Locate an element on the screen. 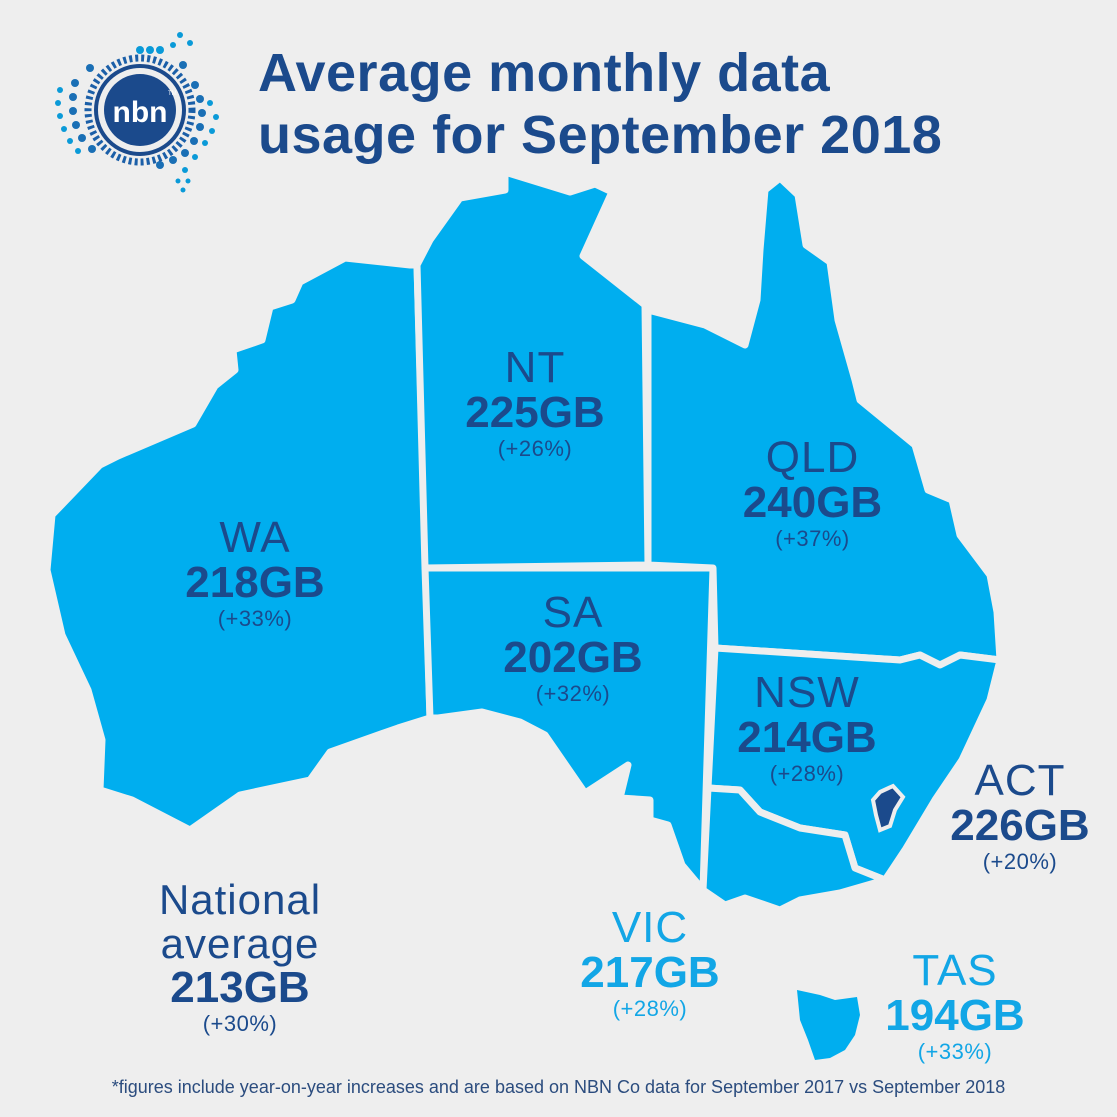 The height and width of the screenshot is (1117, 1117). logo-text: nbn is located at coordinates (140, 112).